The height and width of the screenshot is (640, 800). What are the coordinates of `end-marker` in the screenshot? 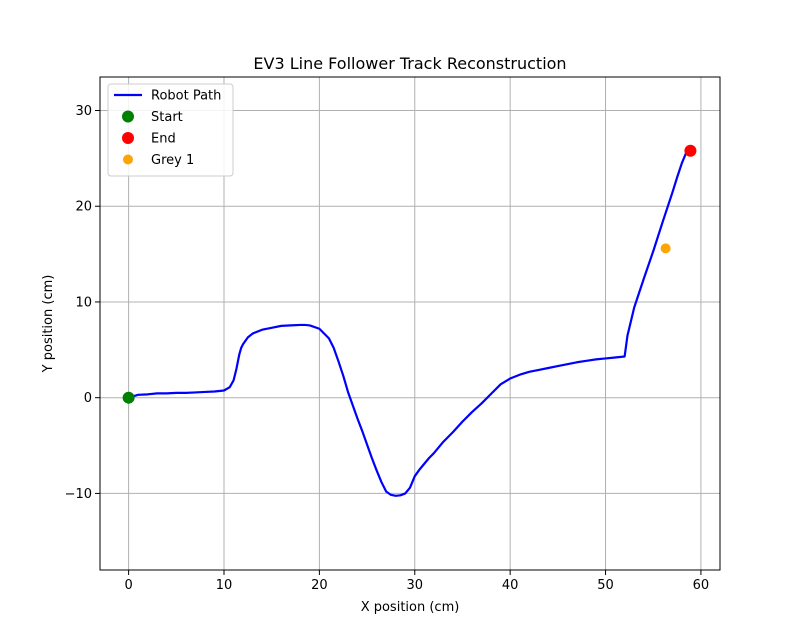 It's located at (690, 150).